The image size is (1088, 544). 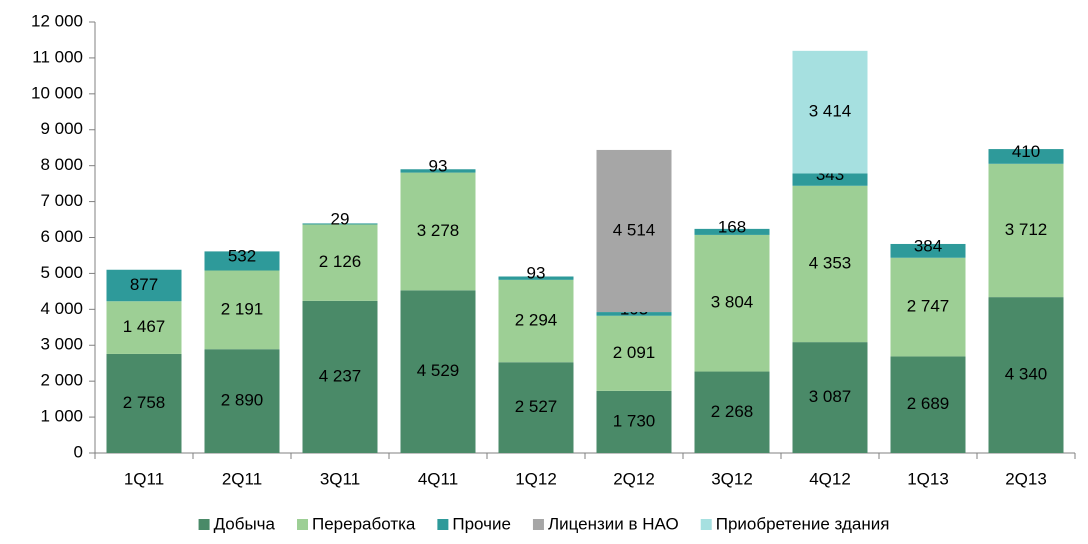 What do you see at coordinates (438, 478) in the screenshot?
I see `x-tick-label: 4Q11` at bounding box center [438, 478].